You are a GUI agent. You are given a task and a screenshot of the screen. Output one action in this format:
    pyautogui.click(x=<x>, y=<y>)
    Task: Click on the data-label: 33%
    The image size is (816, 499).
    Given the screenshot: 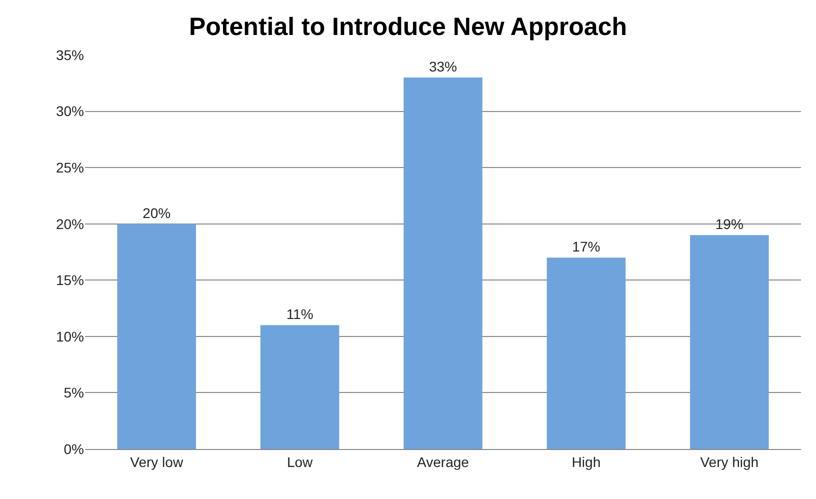 What is the action you would take?
    pyautogui.click(x=443, y=66)
    